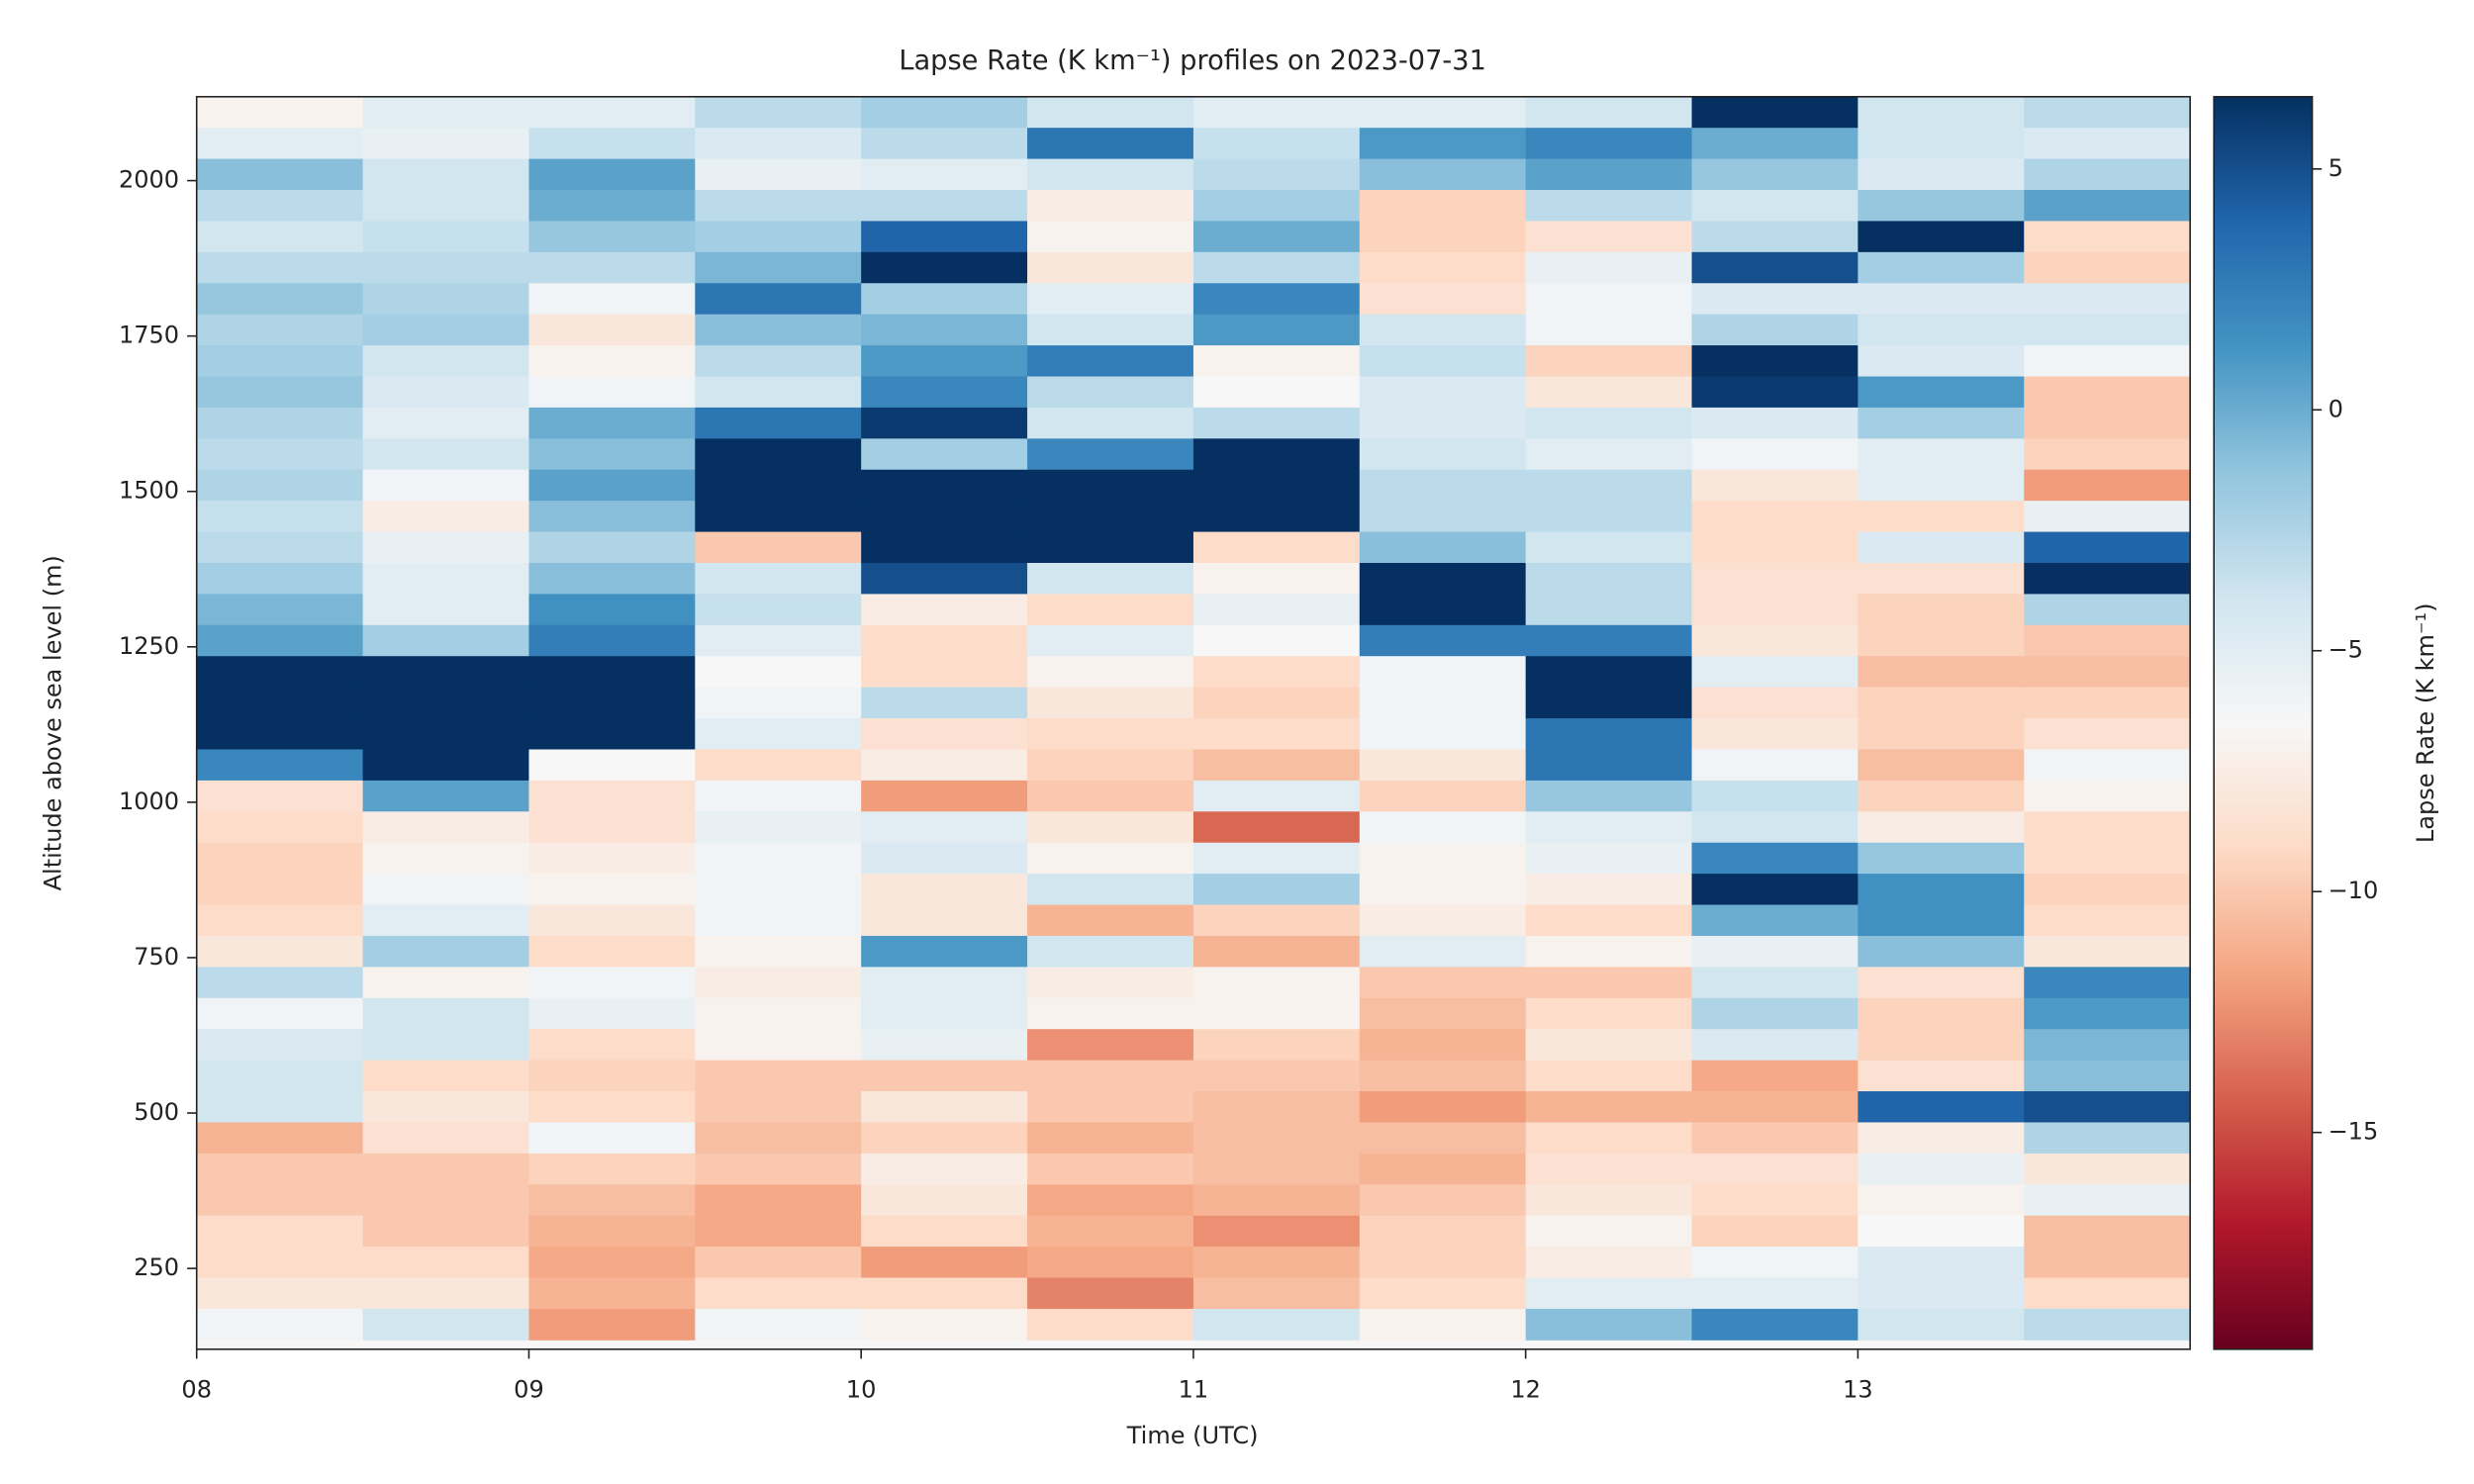  I want to click on x-tick-label: 08, so click(197, 1389).